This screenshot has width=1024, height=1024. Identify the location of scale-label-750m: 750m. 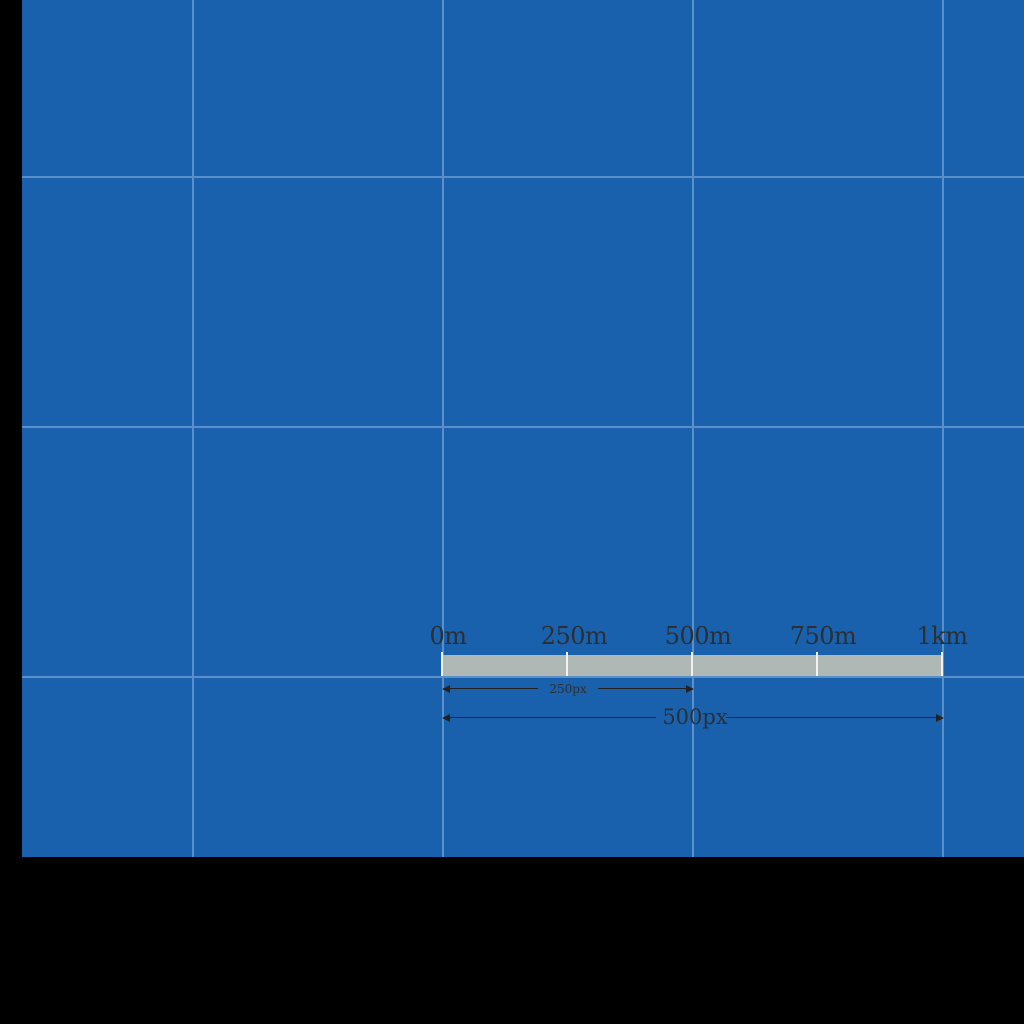
(823, 636).